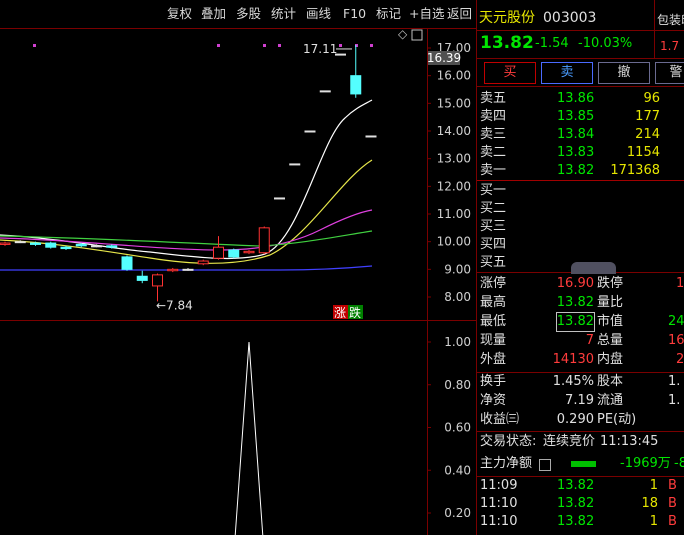  What do you see at coordinates (506, 463) in the screenshot?
I see `flow-label: 主力净额` at bounding box center [506, 463].